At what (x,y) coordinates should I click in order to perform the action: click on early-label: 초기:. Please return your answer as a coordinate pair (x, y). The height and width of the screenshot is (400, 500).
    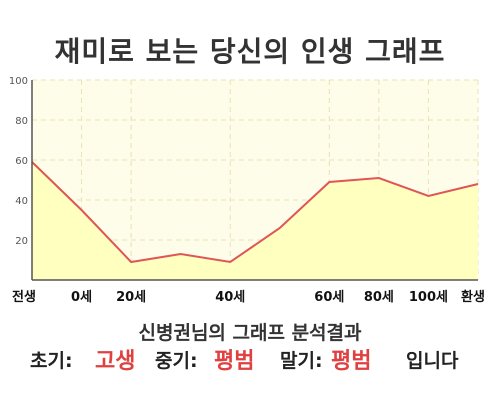
    Looking at the image, I should click on (51, 361).